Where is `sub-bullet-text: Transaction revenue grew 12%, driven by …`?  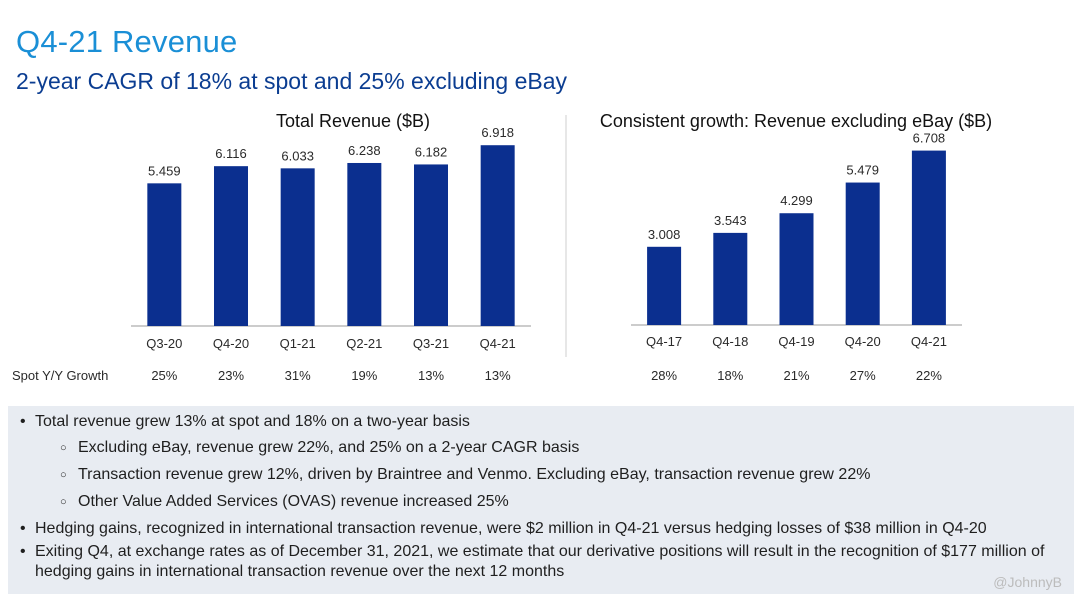 sub-bullet-text: Transaction revenue grew 12%, driven by … is located at coordinates (474, 474).